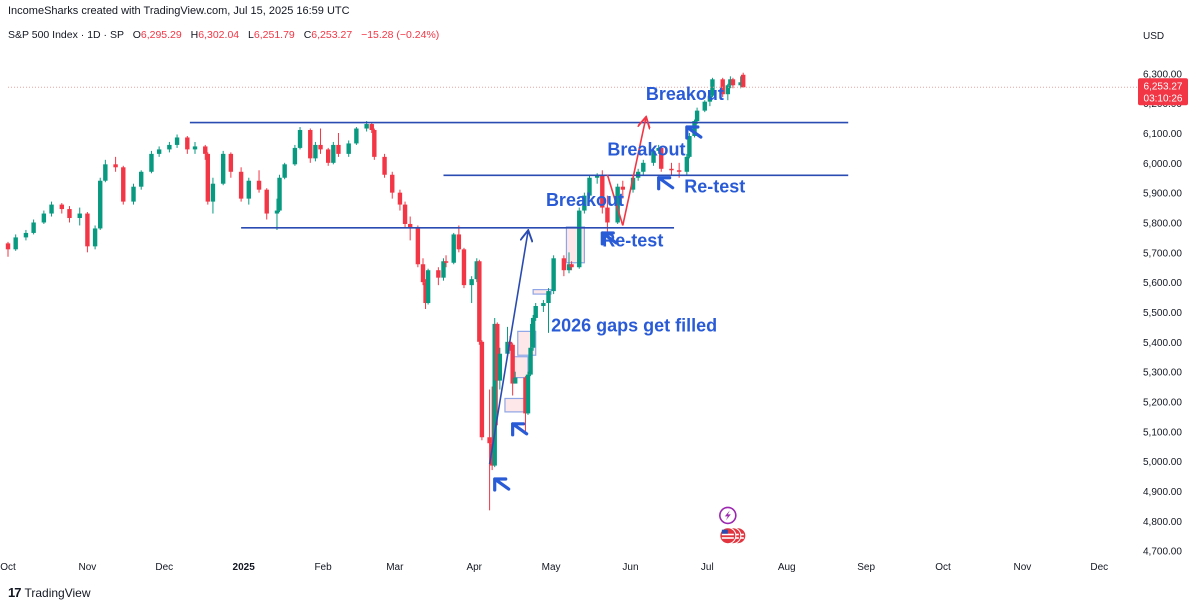 The image size is (1200, 607). Describe the element at coordinates (49, 592) in the screenshot. I see `tradingview-brand: 17 TradingView` at that location.